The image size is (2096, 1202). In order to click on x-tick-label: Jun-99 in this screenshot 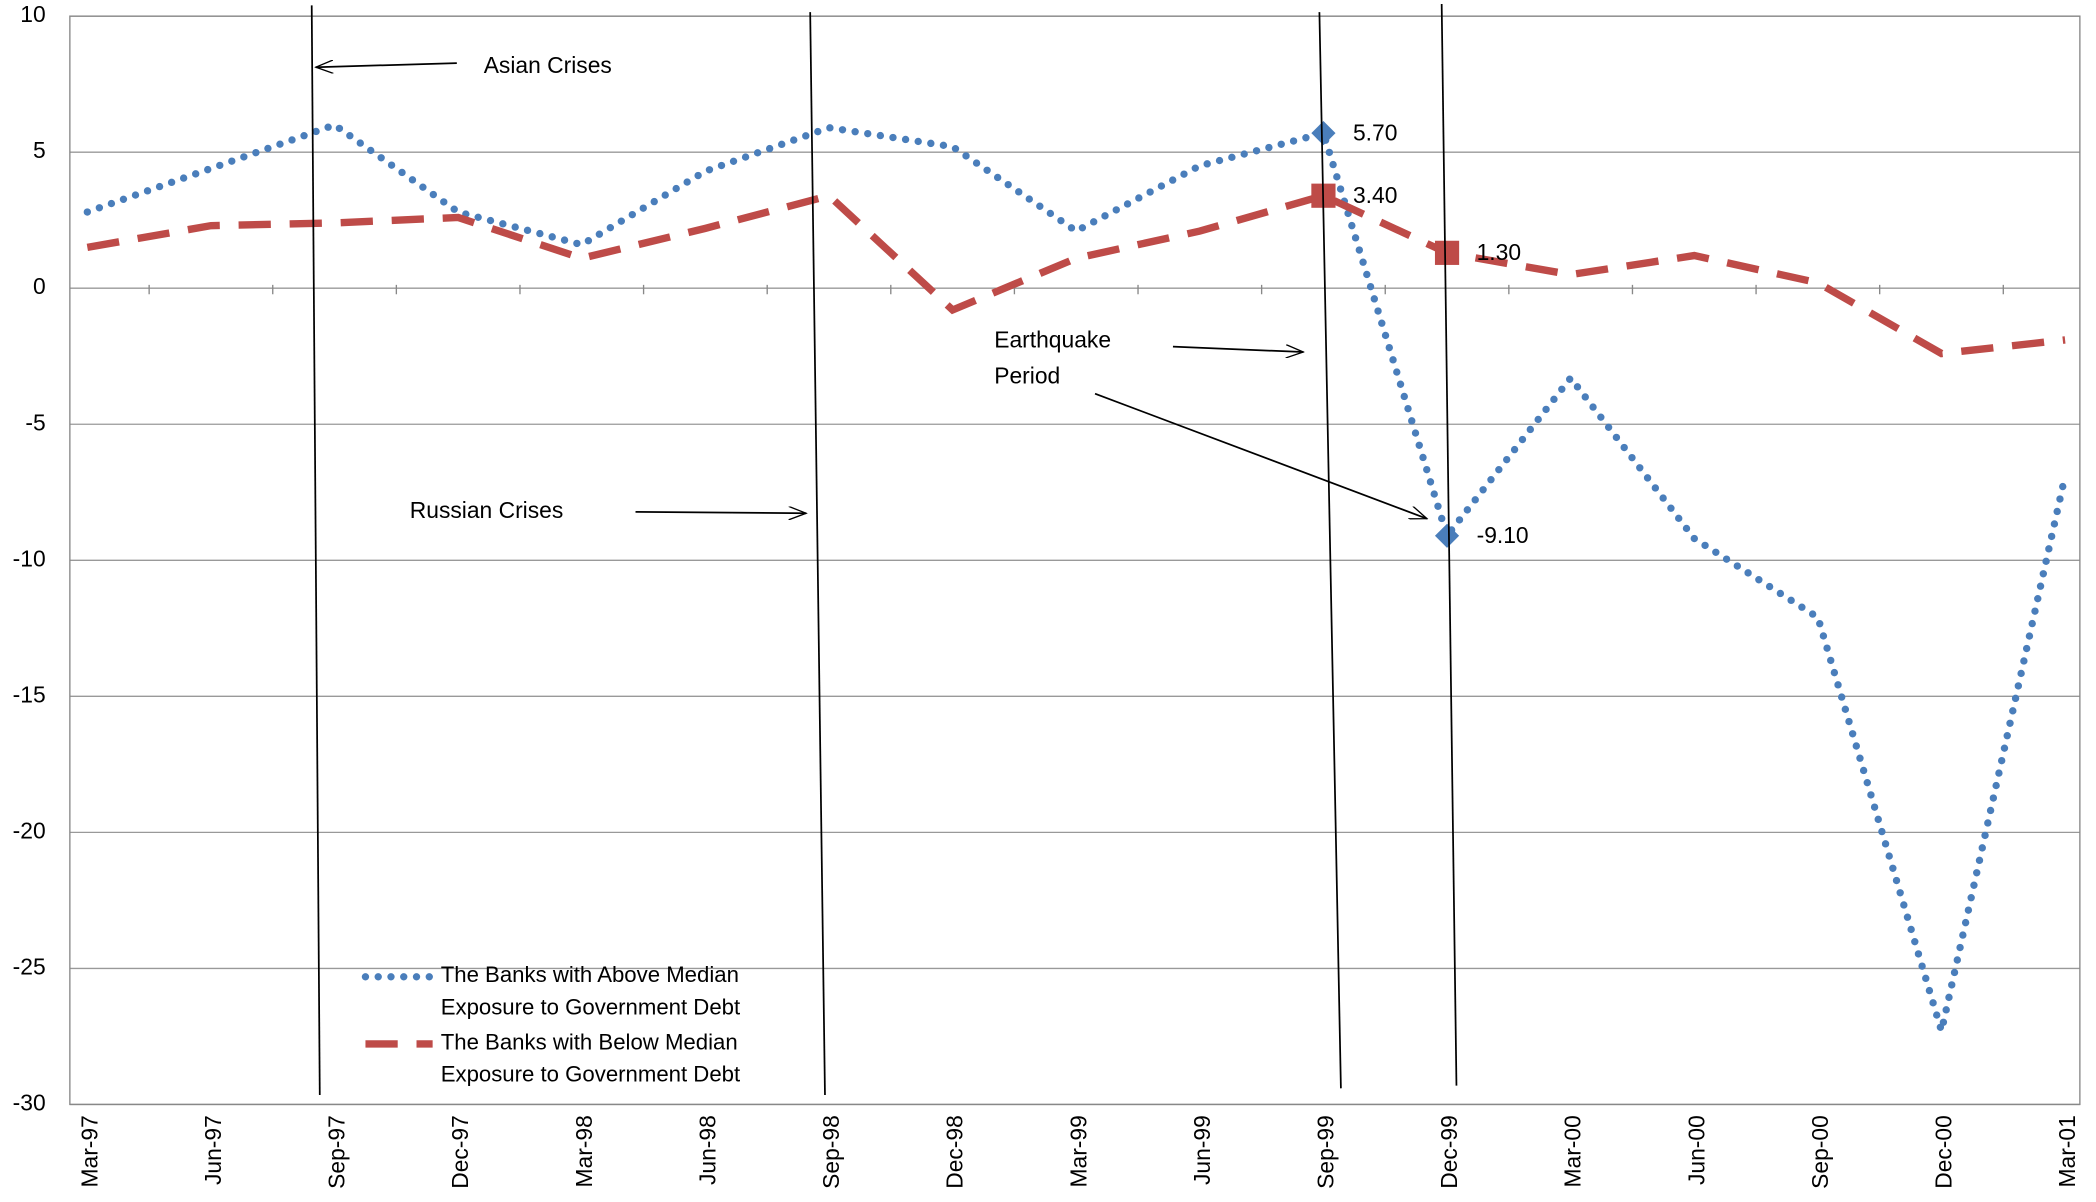, I will do `click(1202, 1150)`.